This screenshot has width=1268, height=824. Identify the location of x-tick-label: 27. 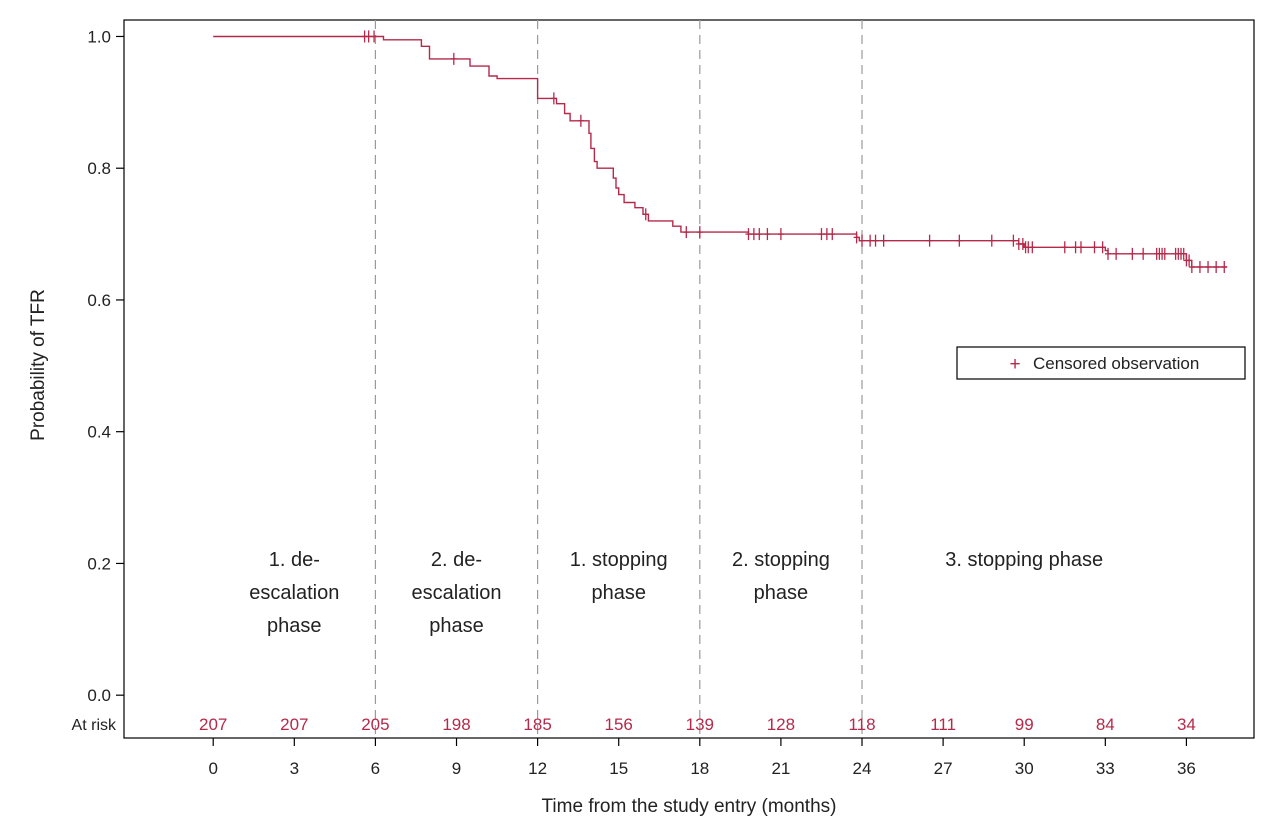
(943, 768).